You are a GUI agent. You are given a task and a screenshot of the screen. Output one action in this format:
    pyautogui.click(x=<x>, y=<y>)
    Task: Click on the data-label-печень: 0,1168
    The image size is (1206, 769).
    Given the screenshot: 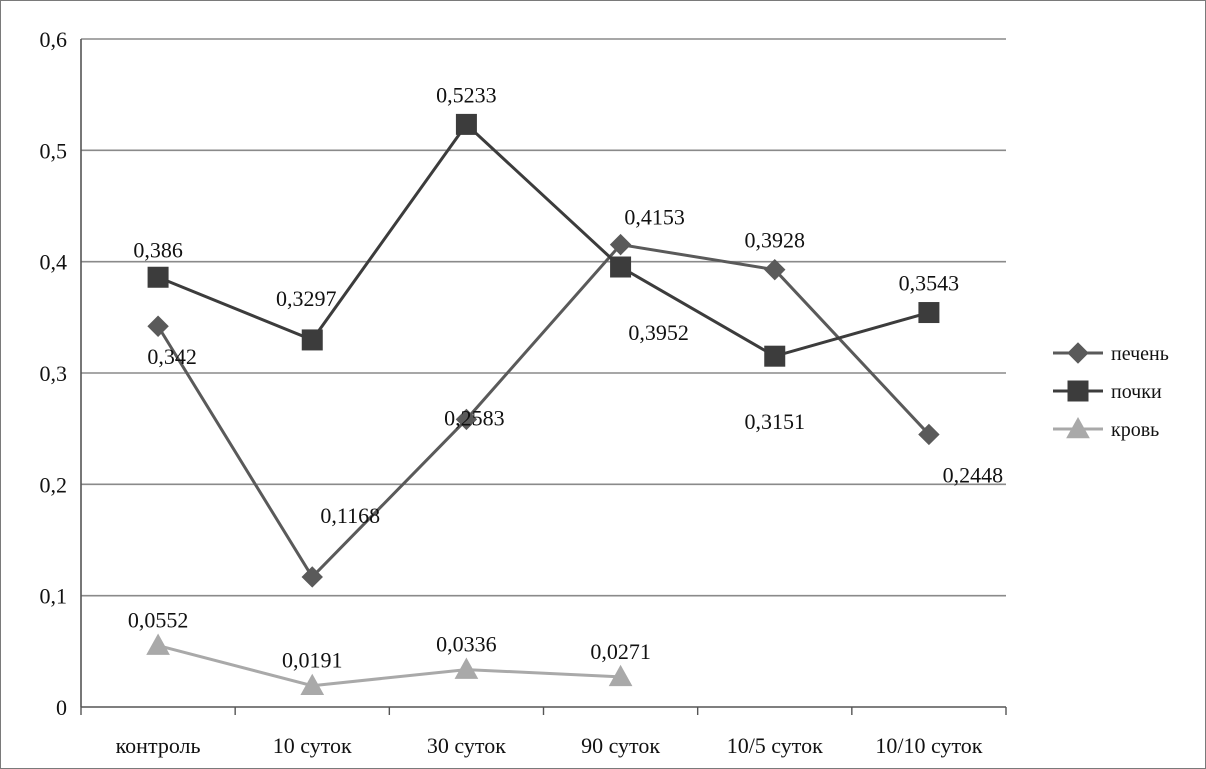 What is the action you would take?
    pyautogui.click(x=350, y=515)
    